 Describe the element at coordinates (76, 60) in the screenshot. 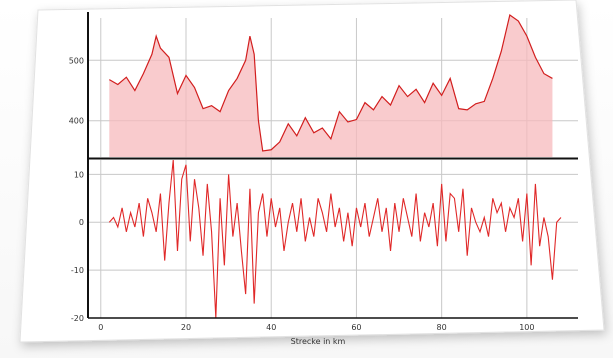

I see `top-y-tick-label: 500` at that location.